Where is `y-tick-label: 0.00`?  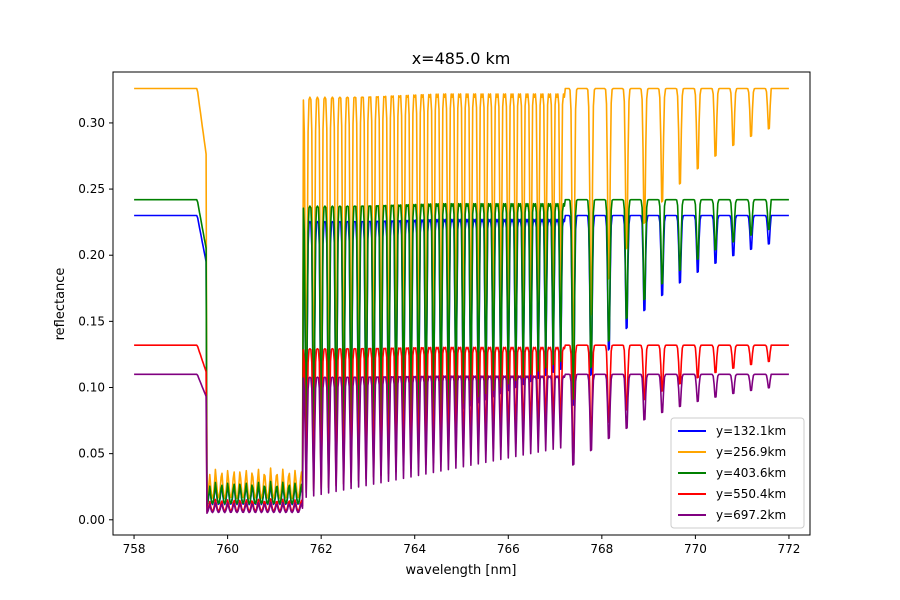 y-tick-label: 0.00 is located at coordinates (91, 520).